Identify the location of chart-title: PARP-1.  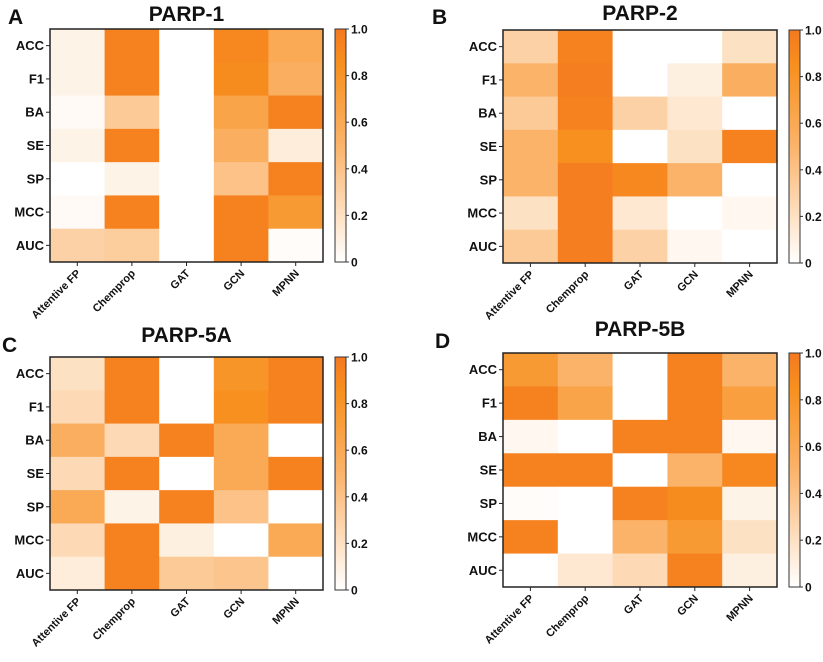
(187, 14).